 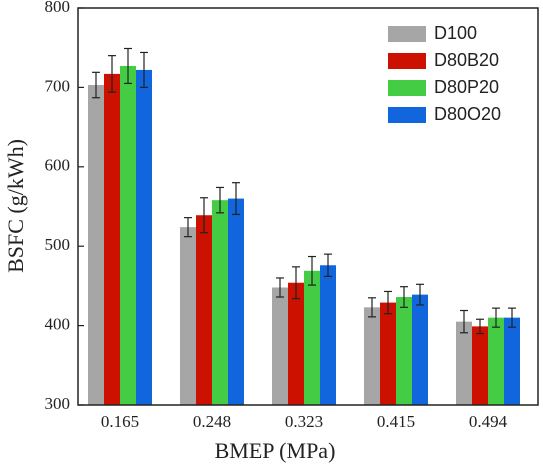 I want to click on legend-text: D80P20, so click(x=466, y=87).